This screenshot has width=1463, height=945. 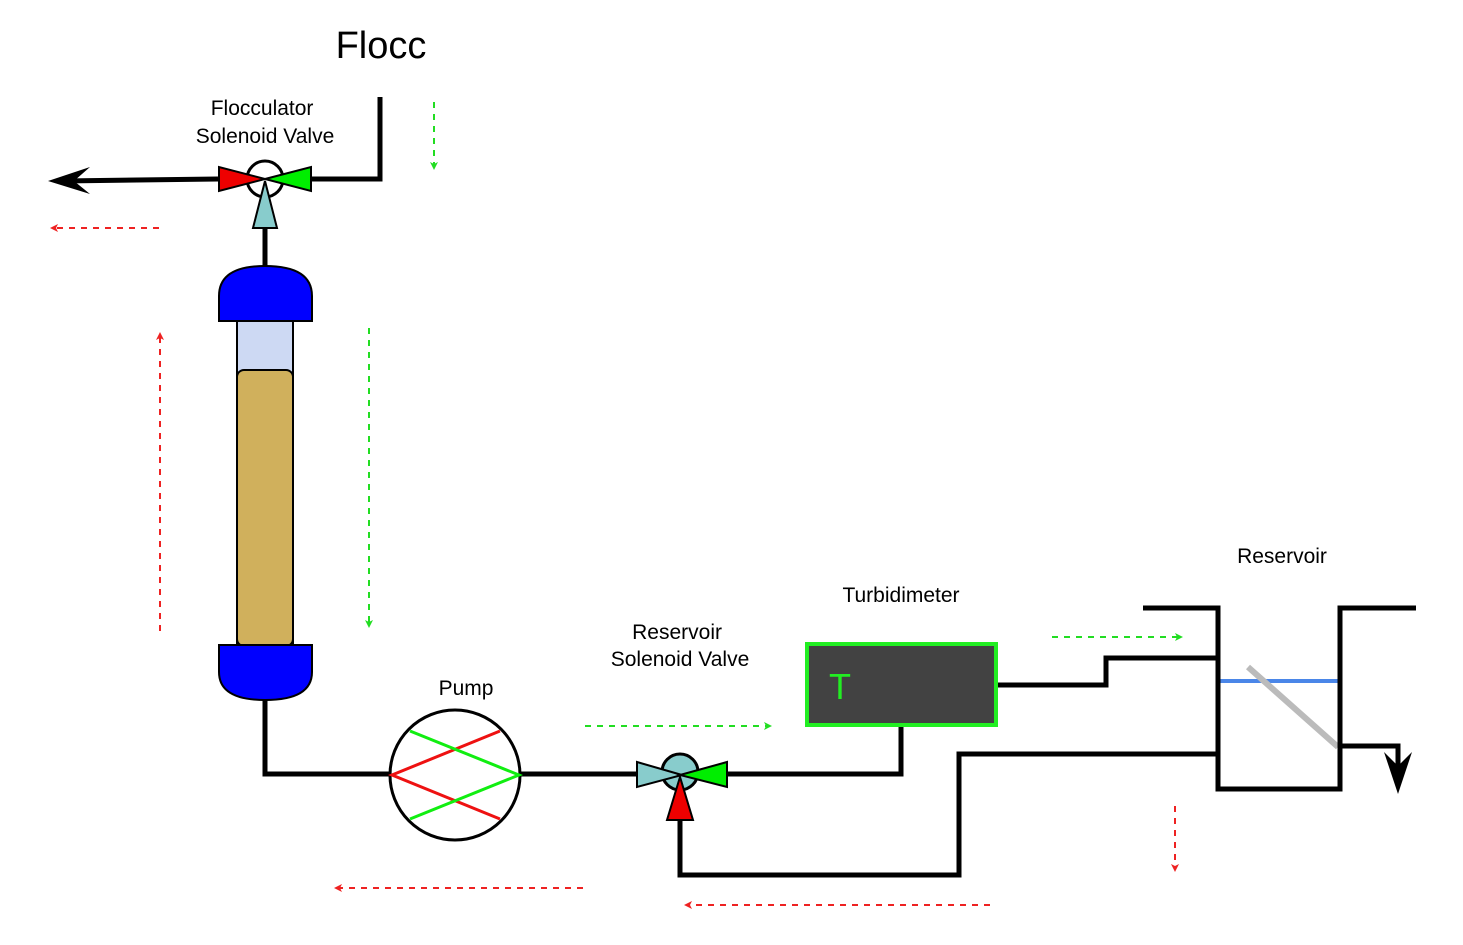 What do you see at coordinates (243, 179) in the screenshot?
I see `flocculator-valve-closed-port` at bounding box center [243, 179].